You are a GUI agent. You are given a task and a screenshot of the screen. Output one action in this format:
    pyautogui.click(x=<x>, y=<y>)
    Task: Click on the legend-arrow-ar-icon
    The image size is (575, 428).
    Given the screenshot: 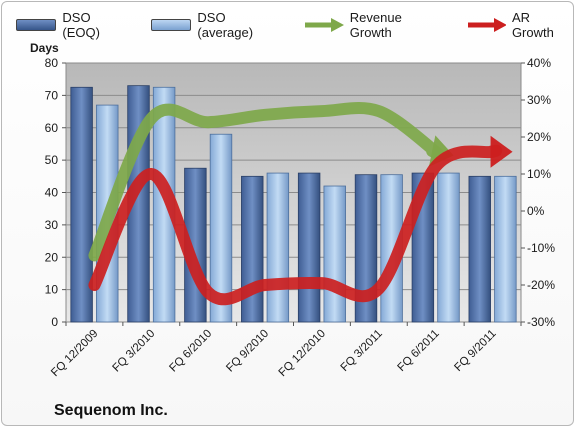 What is the action you would take?
    pyautogui.click(x=486, y=25)
    